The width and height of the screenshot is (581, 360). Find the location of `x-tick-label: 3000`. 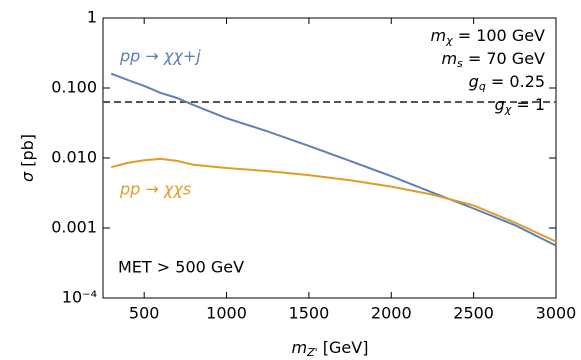

x-tick-label: 3000 is located at coordinates (556, 313).